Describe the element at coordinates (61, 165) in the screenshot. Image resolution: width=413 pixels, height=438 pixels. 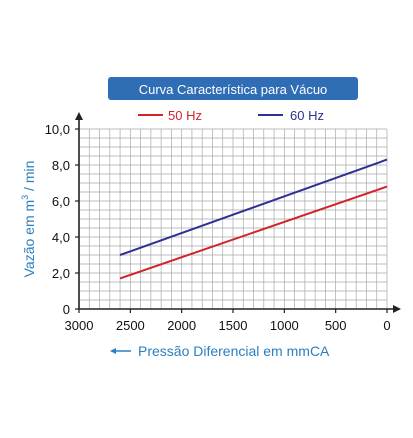
I see `y-tick-label: 8,0` at that location.